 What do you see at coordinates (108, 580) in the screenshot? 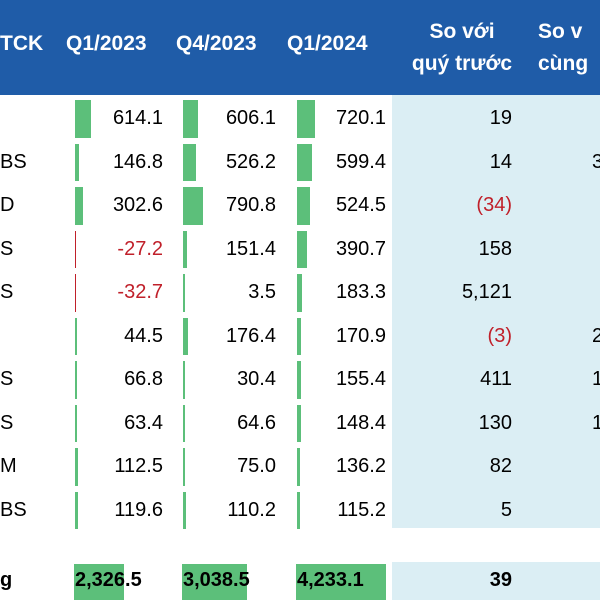
I see `total-cell-q1-2023: 2,326.5` at bounding box center [108, 580].